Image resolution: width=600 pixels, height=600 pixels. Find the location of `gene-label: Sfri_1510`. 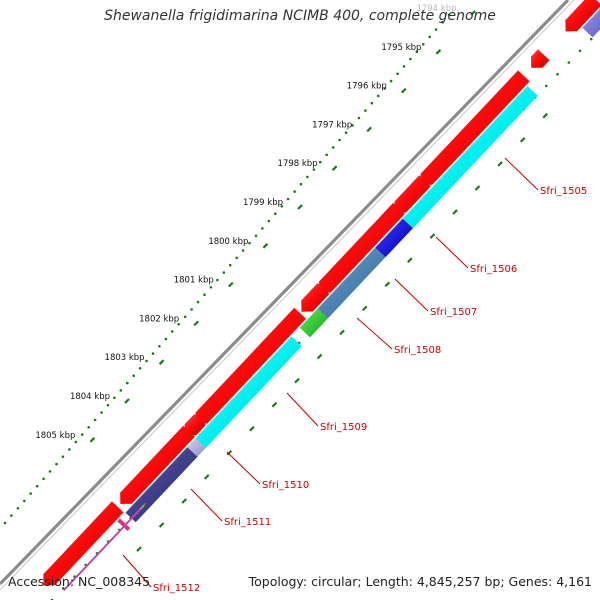

gene-label: Sfri_1510 is located at coordinates (285, 485).